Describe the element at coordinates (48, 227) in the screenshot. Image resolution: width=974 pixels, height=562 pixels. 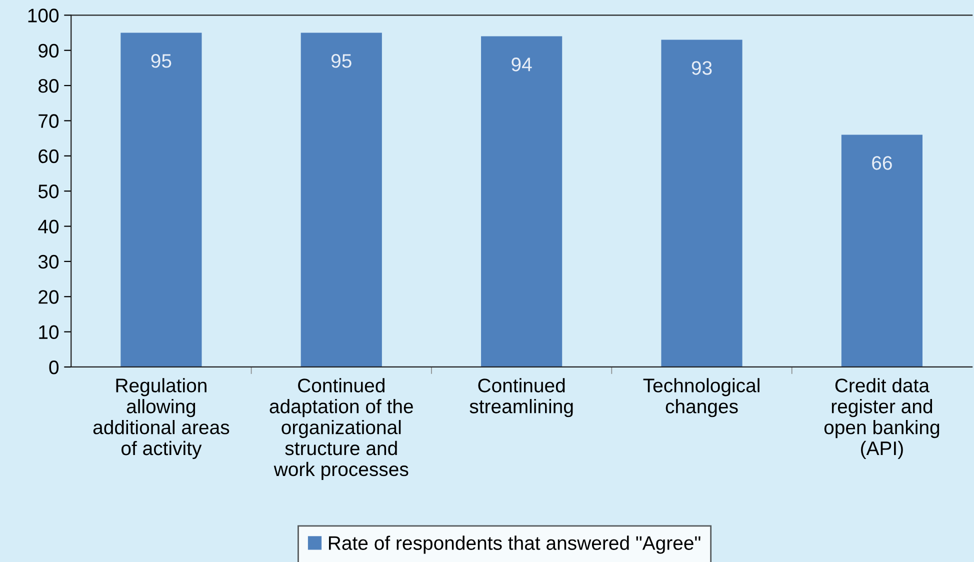
I see `y-tick-label: 40` at that location.